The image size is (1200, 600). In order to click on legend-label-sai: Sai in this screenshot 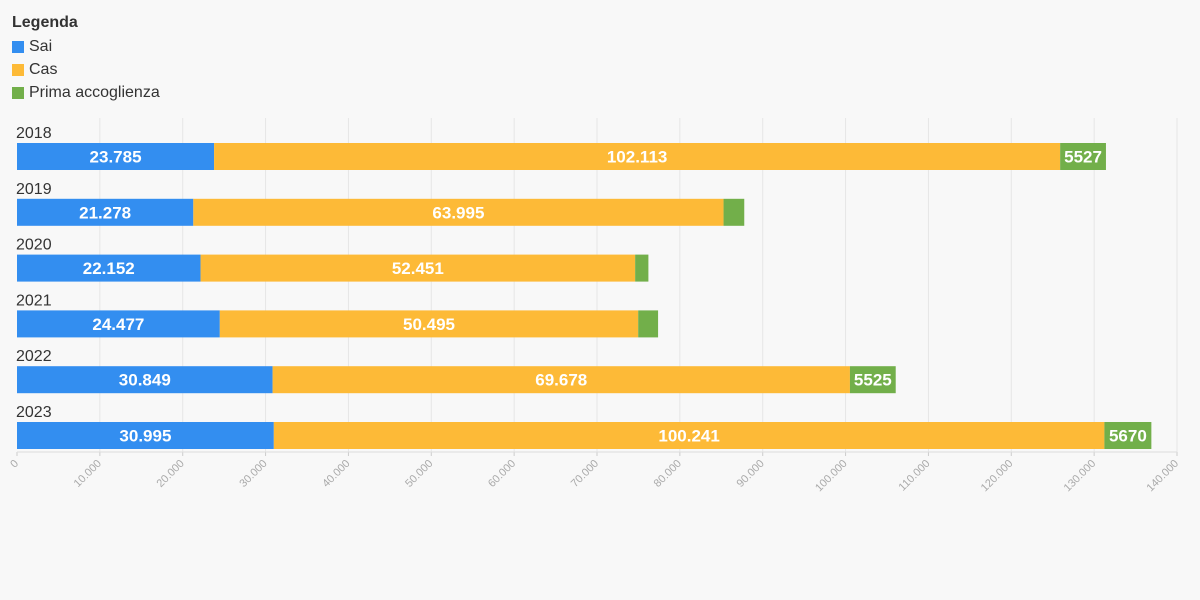, I will do `click(41, 46)`.